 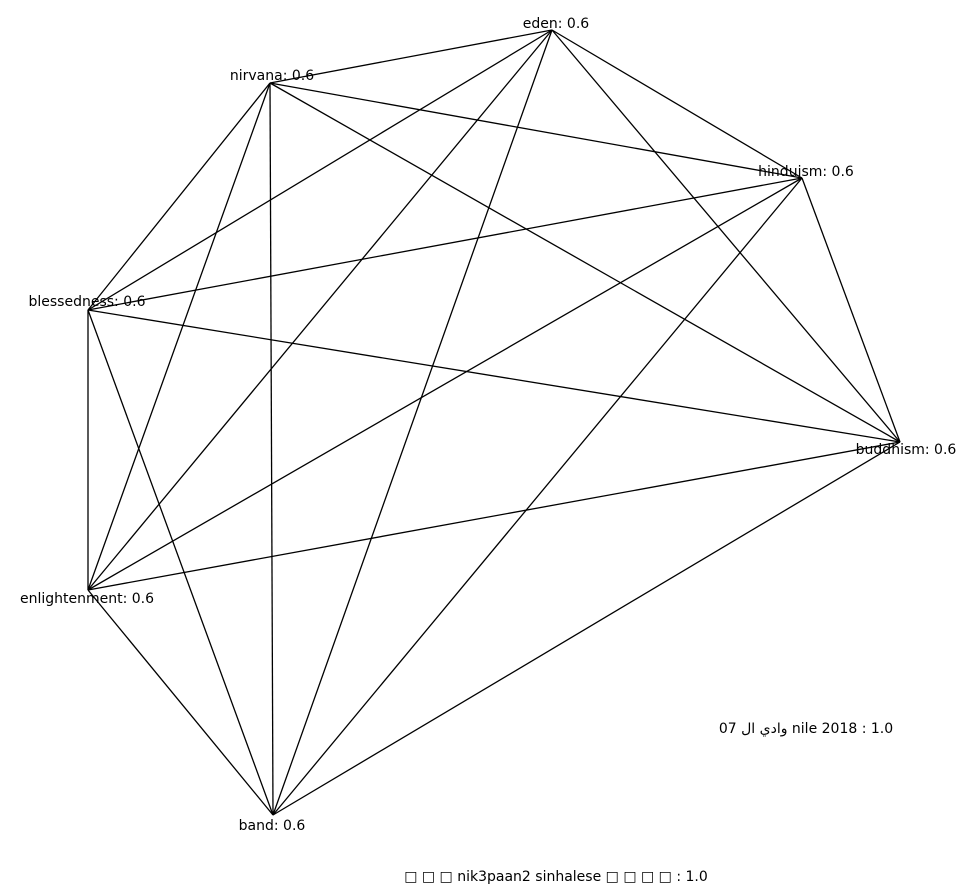 I want to click on edge-blessedness-band, so click(x=180, y=562).